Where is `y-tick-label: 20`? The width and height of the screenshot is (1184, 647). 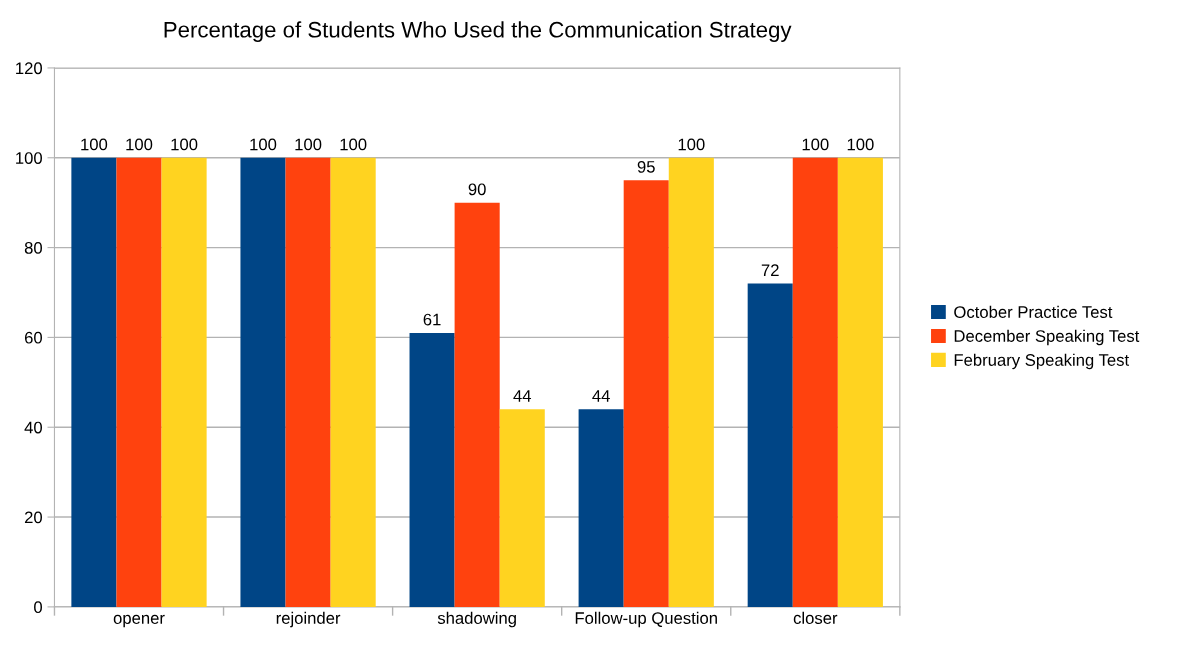 y-tick-label: 20 is located at coordinates (33, 517).